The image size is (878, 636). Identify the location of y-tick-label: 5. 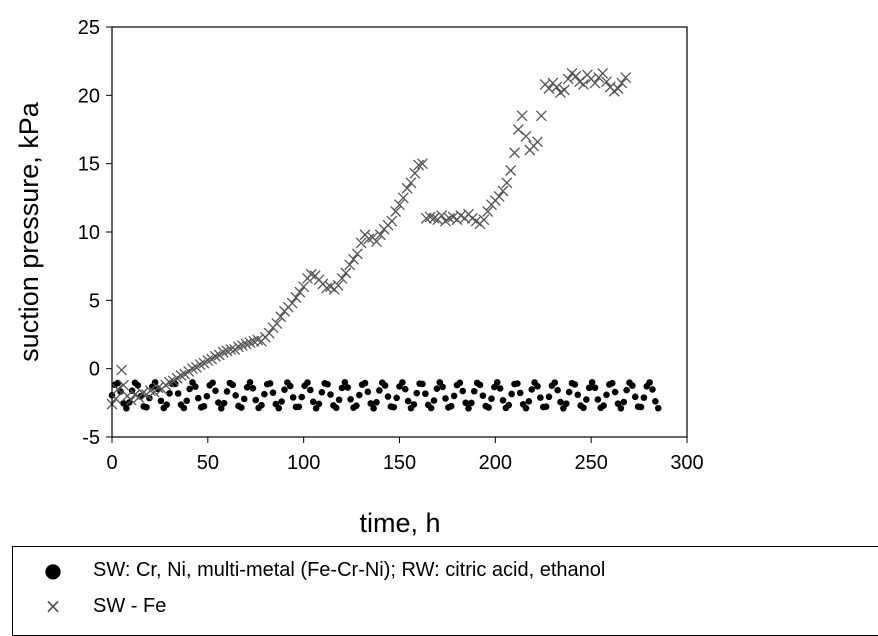
(94, 301).